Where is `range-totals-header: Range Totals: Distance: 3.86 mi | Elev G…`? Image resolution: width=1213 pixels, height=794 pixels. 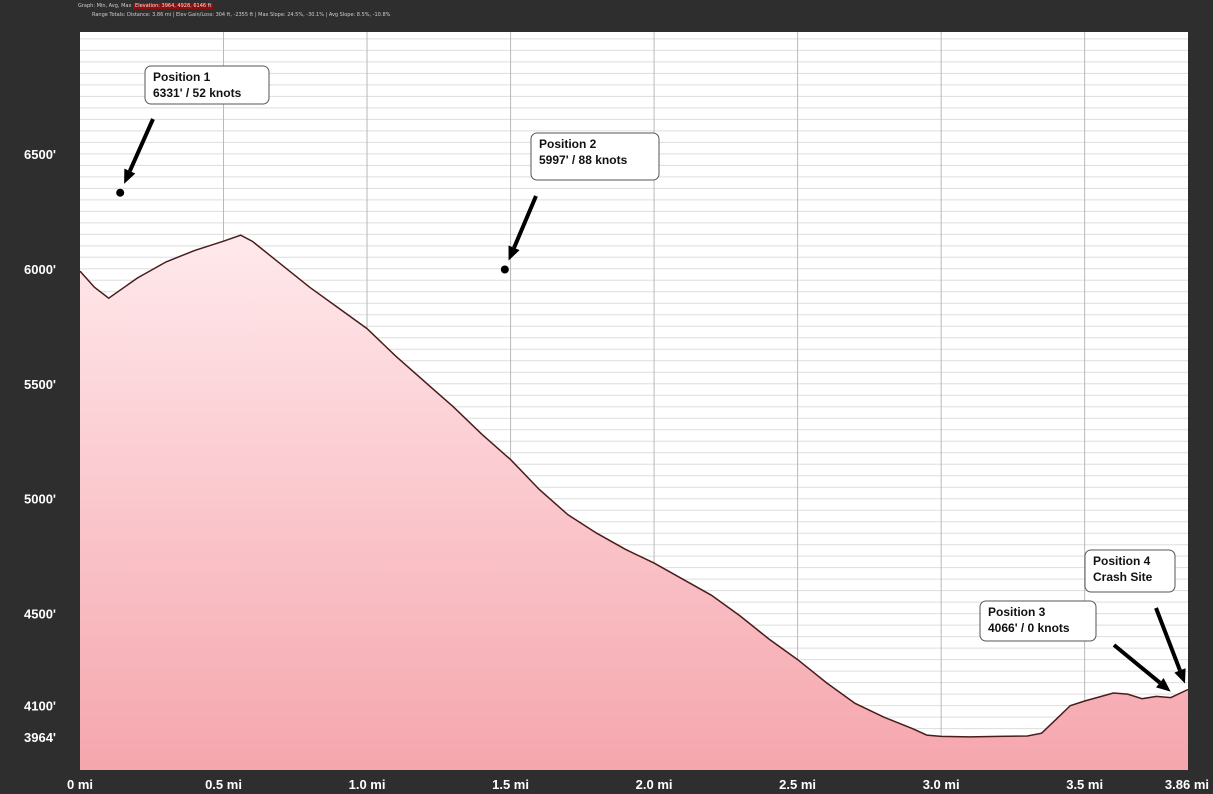
range-totals-header: Range Totals: Distance: 3.86 mi | Elev G… is located at coordinates (241, 15).